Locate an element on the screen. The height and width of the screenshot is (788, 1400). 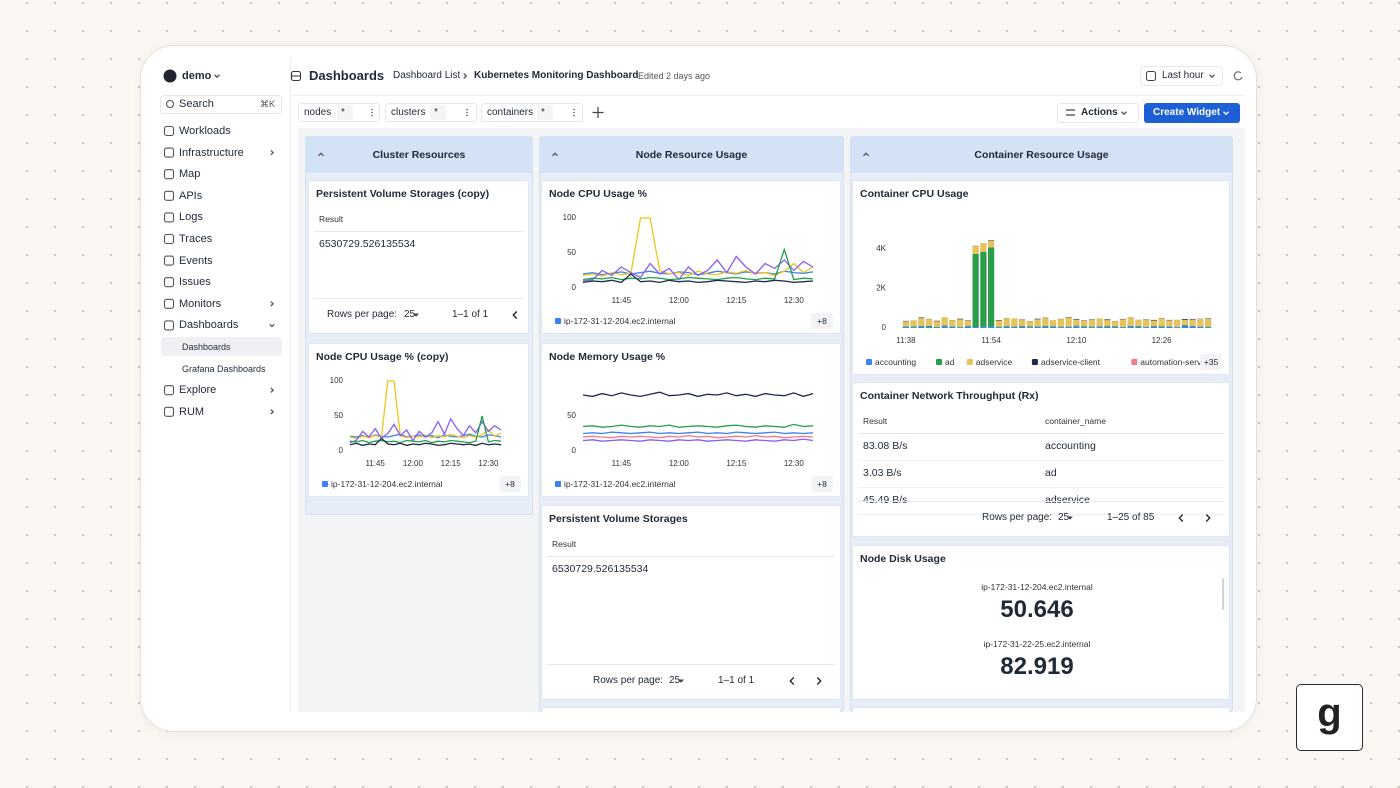
nav-item: APIs is located at coordinates (191, 195).